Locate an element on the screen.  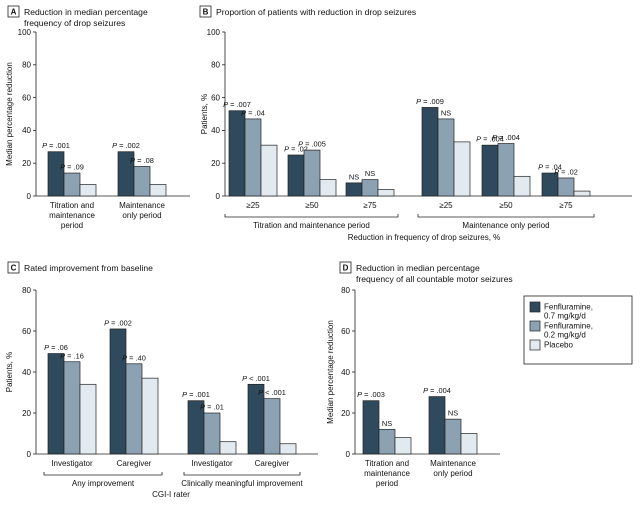
significance-label: P = .002 is located at coordinates (118, 322).